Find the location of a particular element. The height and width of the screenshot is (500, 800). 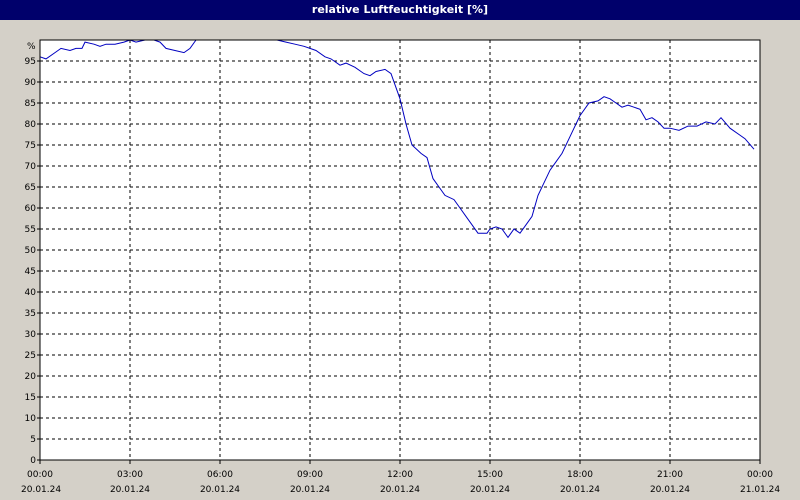

y-tick-label: 35 is located at coordinates (30, 314).